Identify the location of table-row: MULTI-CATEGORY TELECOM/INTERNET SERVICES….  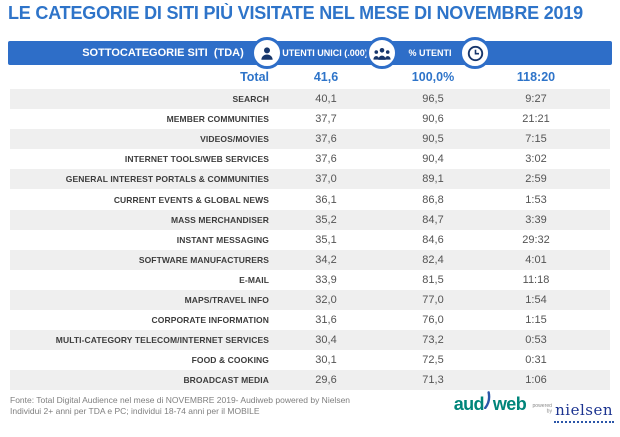
(310, 340).